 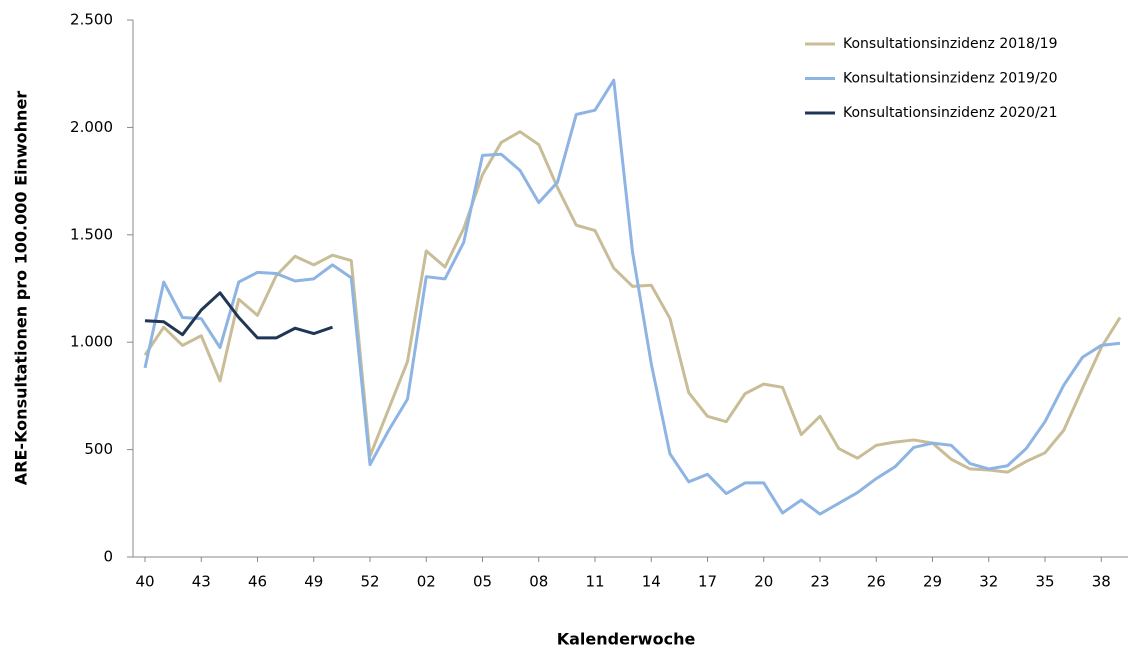 I want to click on x-axis-title: Kalenderwoche, so click(x=626, y=639).